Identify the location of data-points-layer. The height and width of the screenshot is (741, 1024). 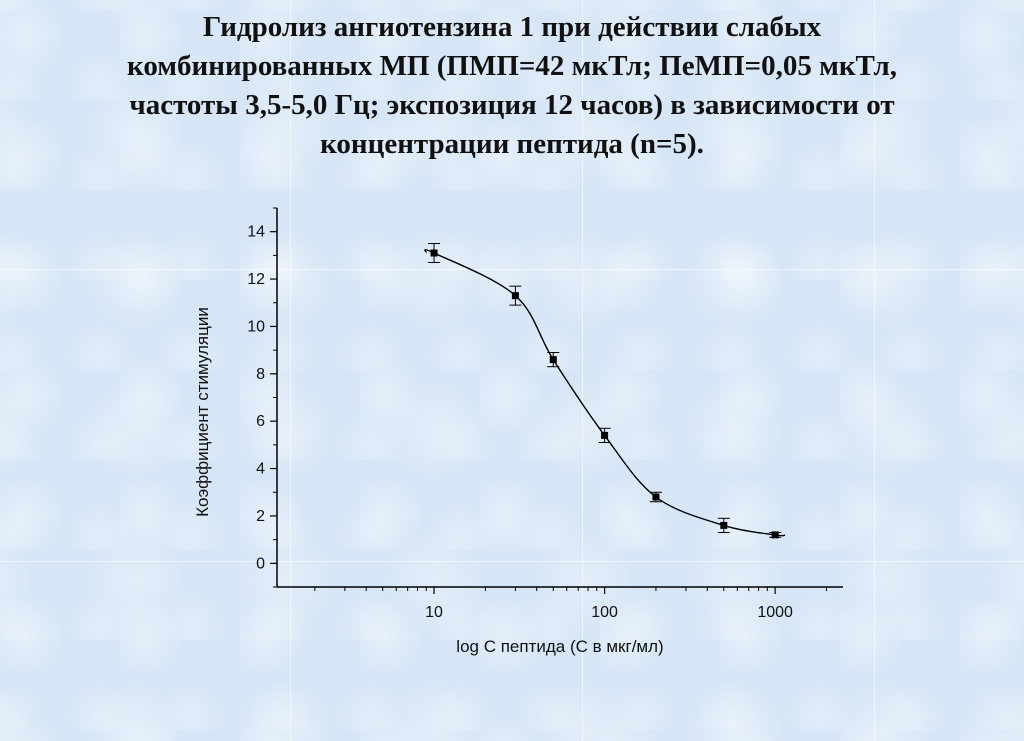
(605, 391).